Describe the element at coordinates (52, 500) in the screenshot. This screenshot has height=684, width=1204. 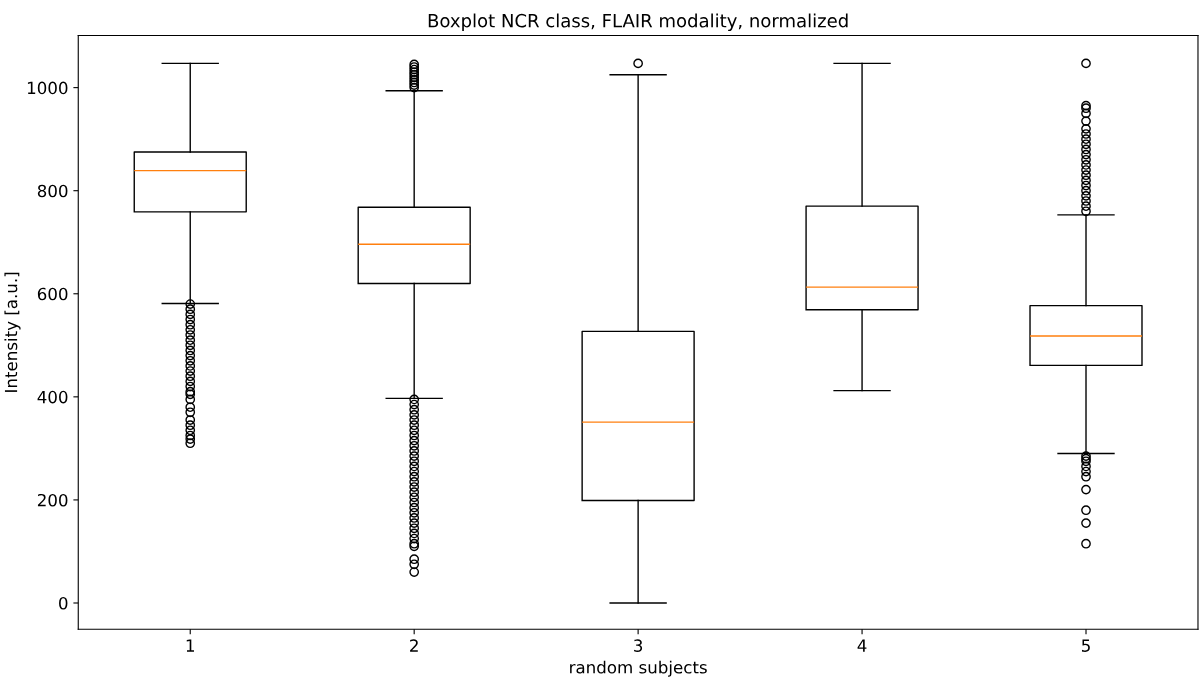
I see `y-tick-label: 200` at that location.